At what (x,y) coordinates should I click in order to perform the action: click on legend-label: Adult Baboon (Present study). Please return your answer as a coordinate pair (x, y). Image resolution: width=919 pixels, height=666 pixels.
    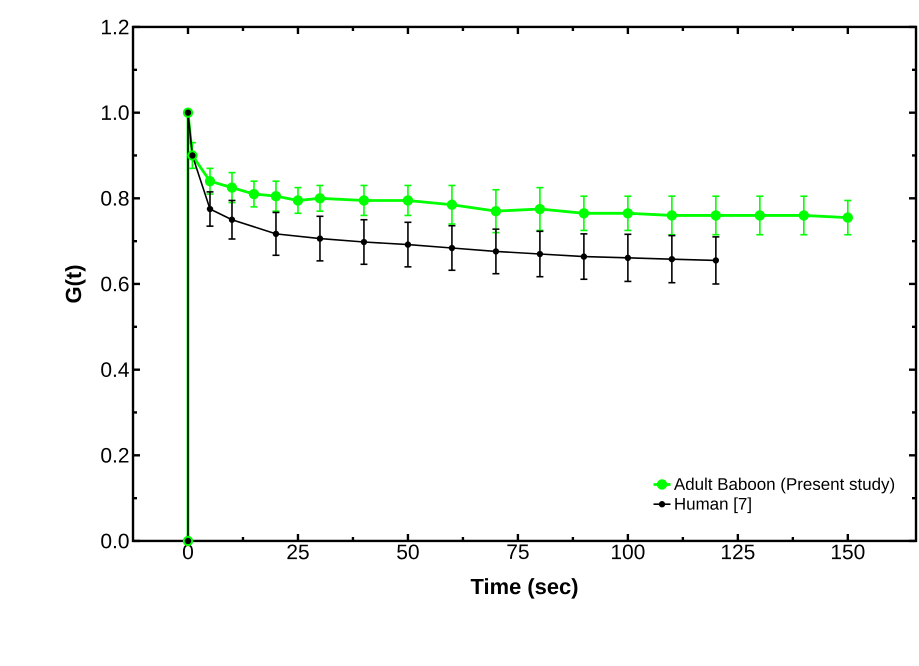
    Looking at the image, I should click on (784, 486).